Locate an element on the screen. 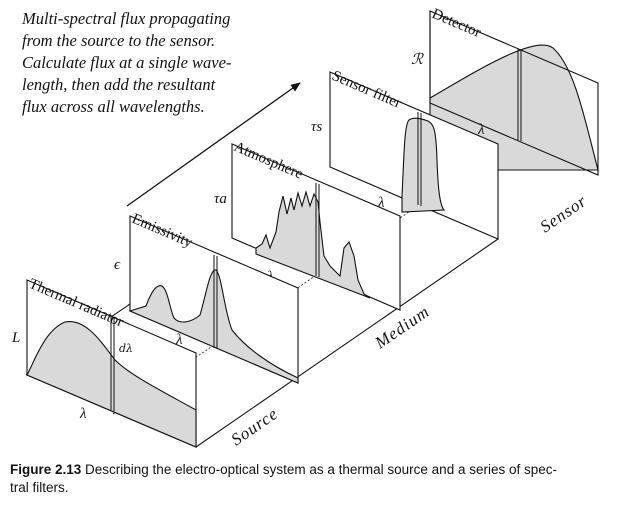 This screenshot has width=617, height=507. atmosphere-curve is located at coordinates (313, 244).